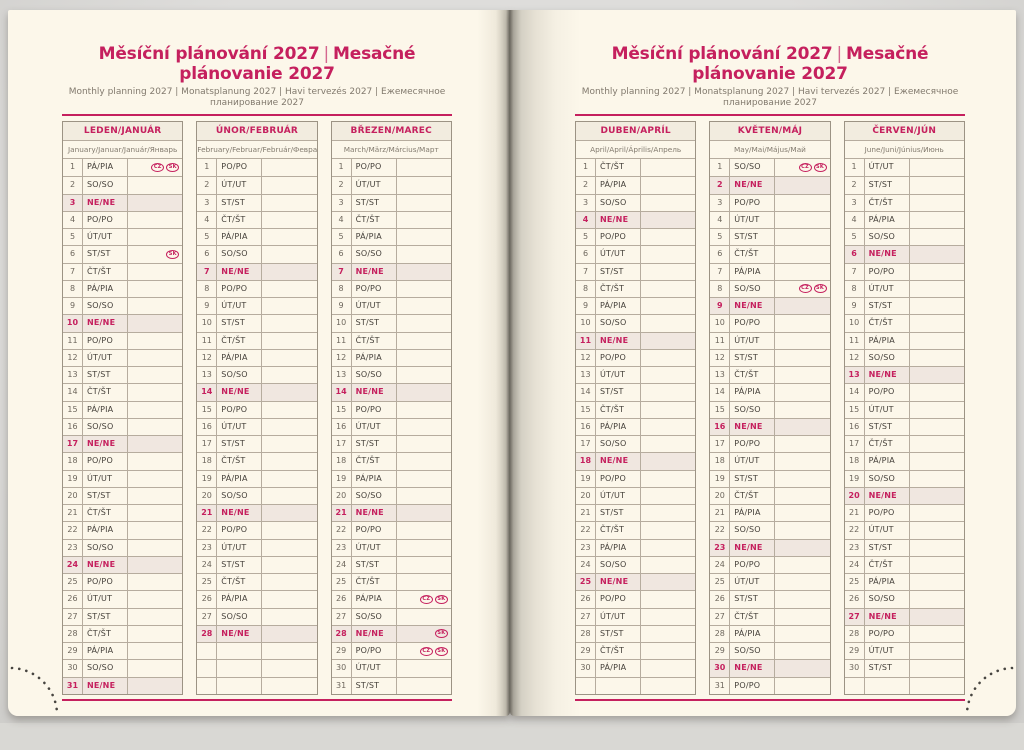 This screenshot has width=1024, height=750. What do you see at coordinates (904, 461) in the screenshot?
I see `day-row: 18 PÁ/PIA` at bounding box center [904, 461].